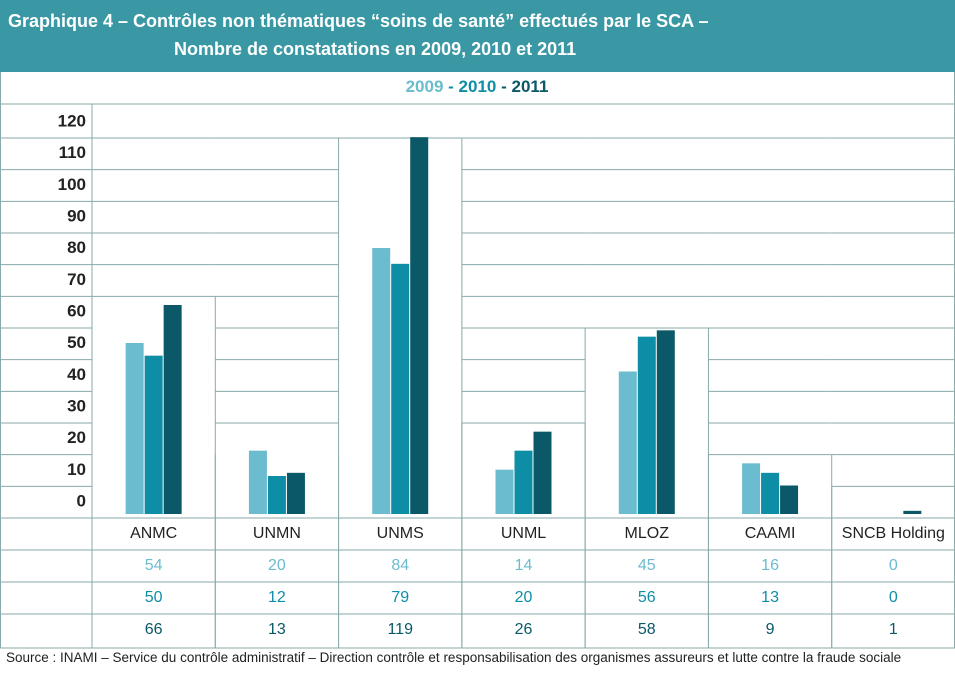  What do you see at coordinates (76, 374) in the screenshot?
I see `y-tick-label: 40` at bounding box center [76, 374].